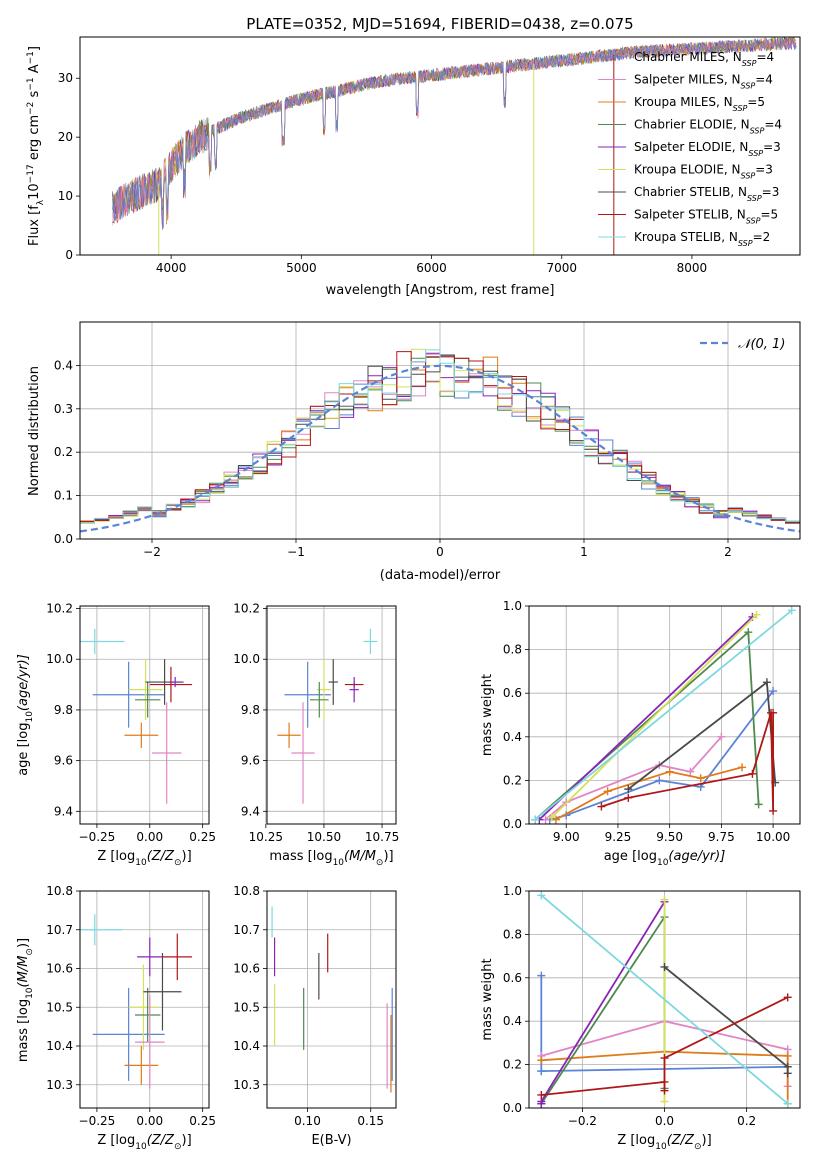 This screenshot has height=1170, width=819. What do you see at coordinates (512, 824) in the screenshot?
I see `y-tick-label: 0.0` at bounding box center [512, 824].